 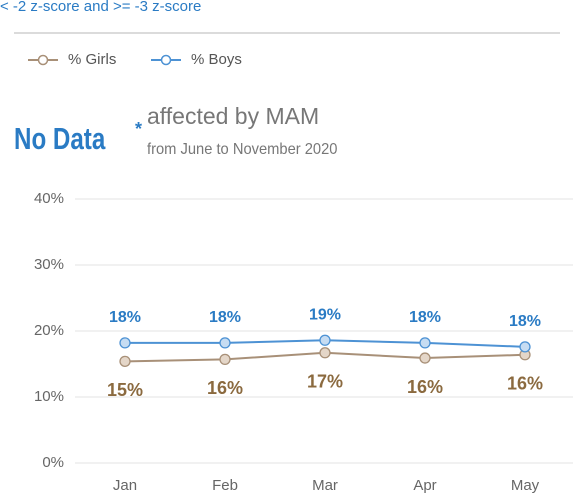 What do you see at coordinates (225, 485) in the screenshot?
I see `x-tick-label: Feb` at bounding box center [225, 485].